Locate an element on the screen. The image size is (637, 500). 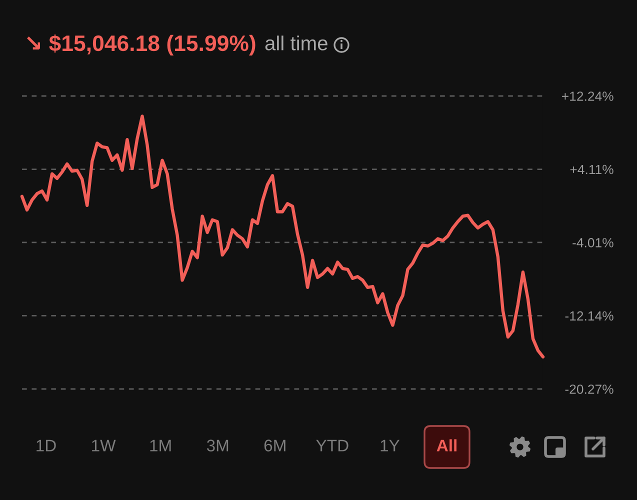
text: 1D is located at coordinates (46, 446).